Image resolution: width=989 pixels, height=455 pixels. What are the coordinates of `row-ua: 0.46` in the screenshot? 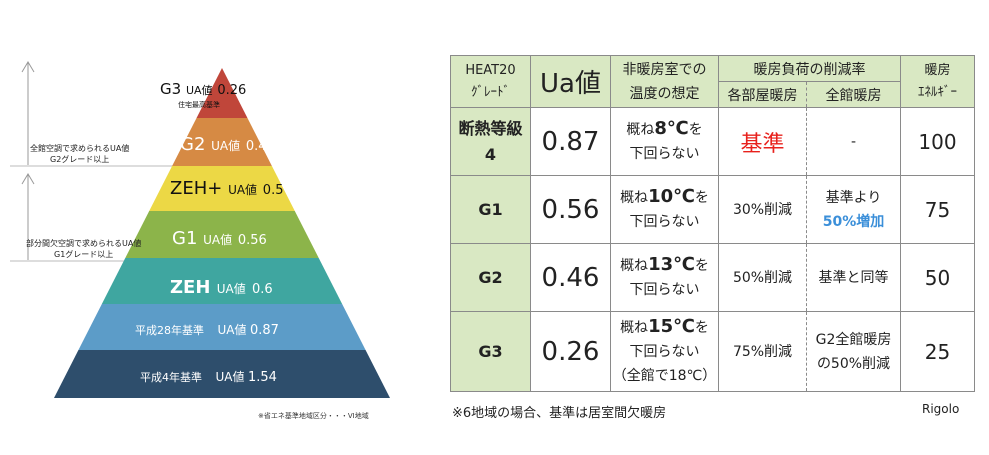 It's located at (570, 277).